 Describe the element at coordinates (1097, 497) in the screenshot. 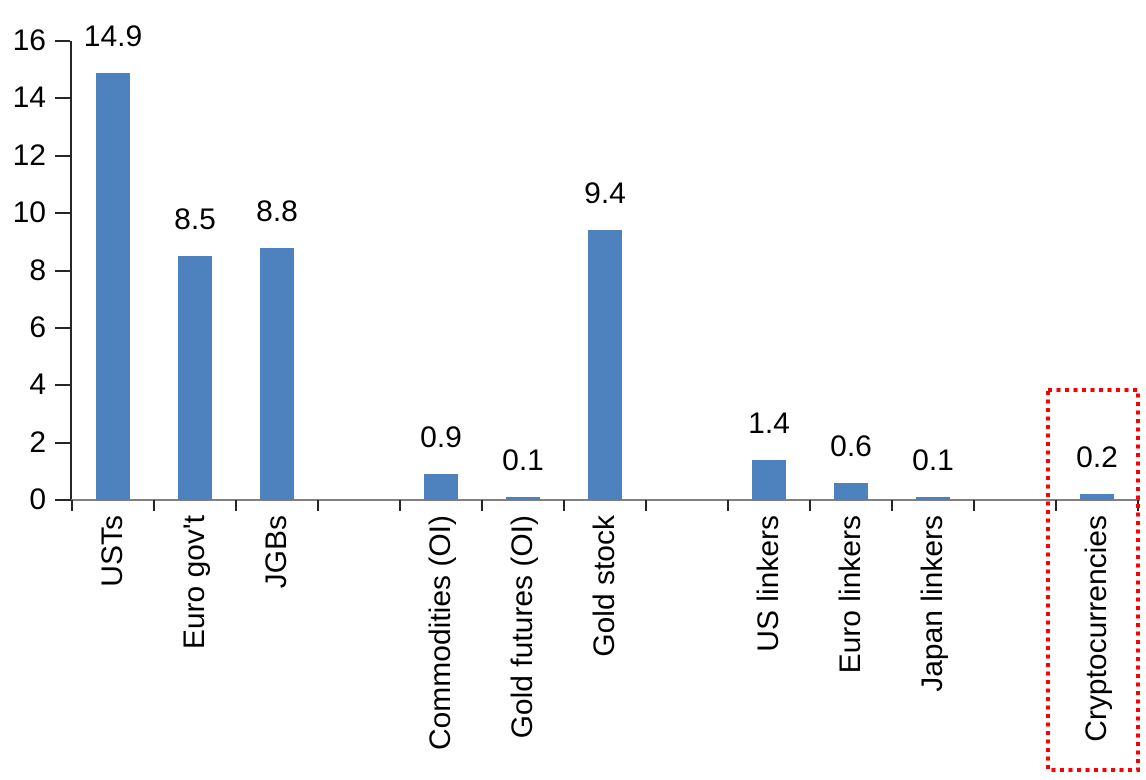

I see `bar-cryptocurrencies` at that location.